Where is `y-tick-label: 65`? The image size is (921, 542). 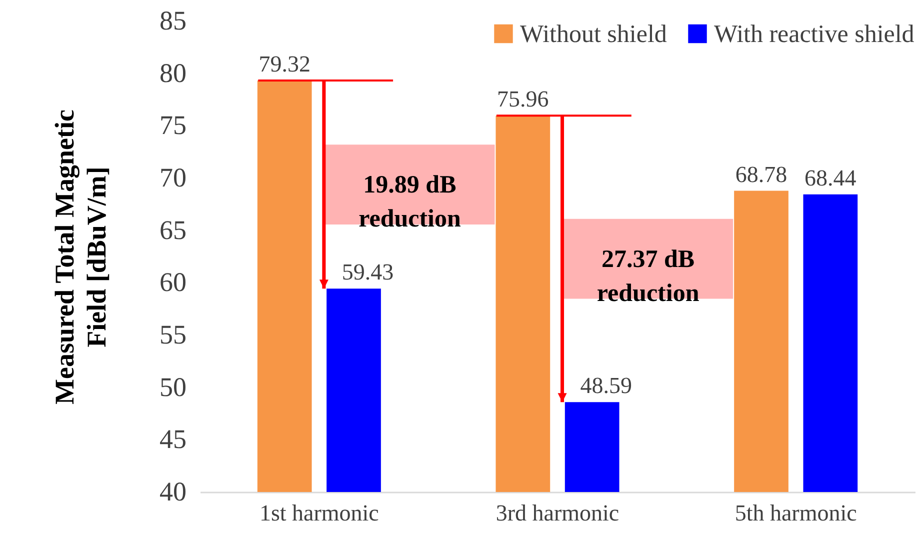
y-tick-label: 65 is located at coordinates (173, 229).